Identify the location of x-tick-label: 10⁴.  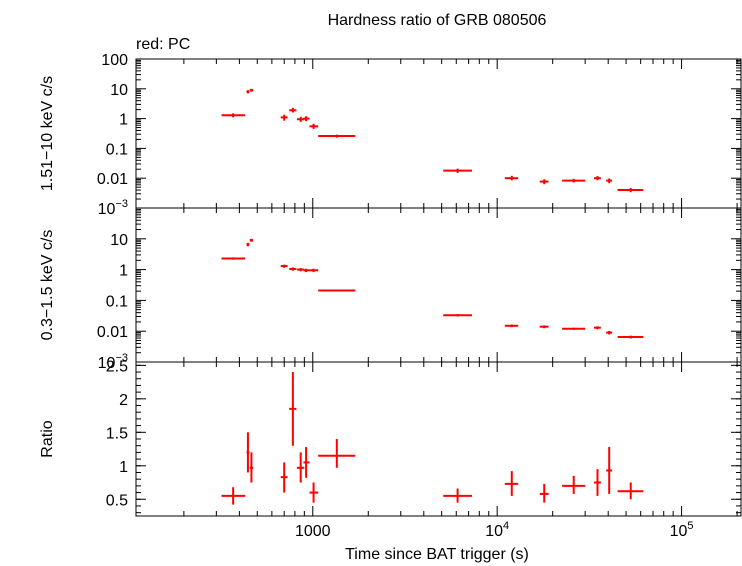
(497, 530).